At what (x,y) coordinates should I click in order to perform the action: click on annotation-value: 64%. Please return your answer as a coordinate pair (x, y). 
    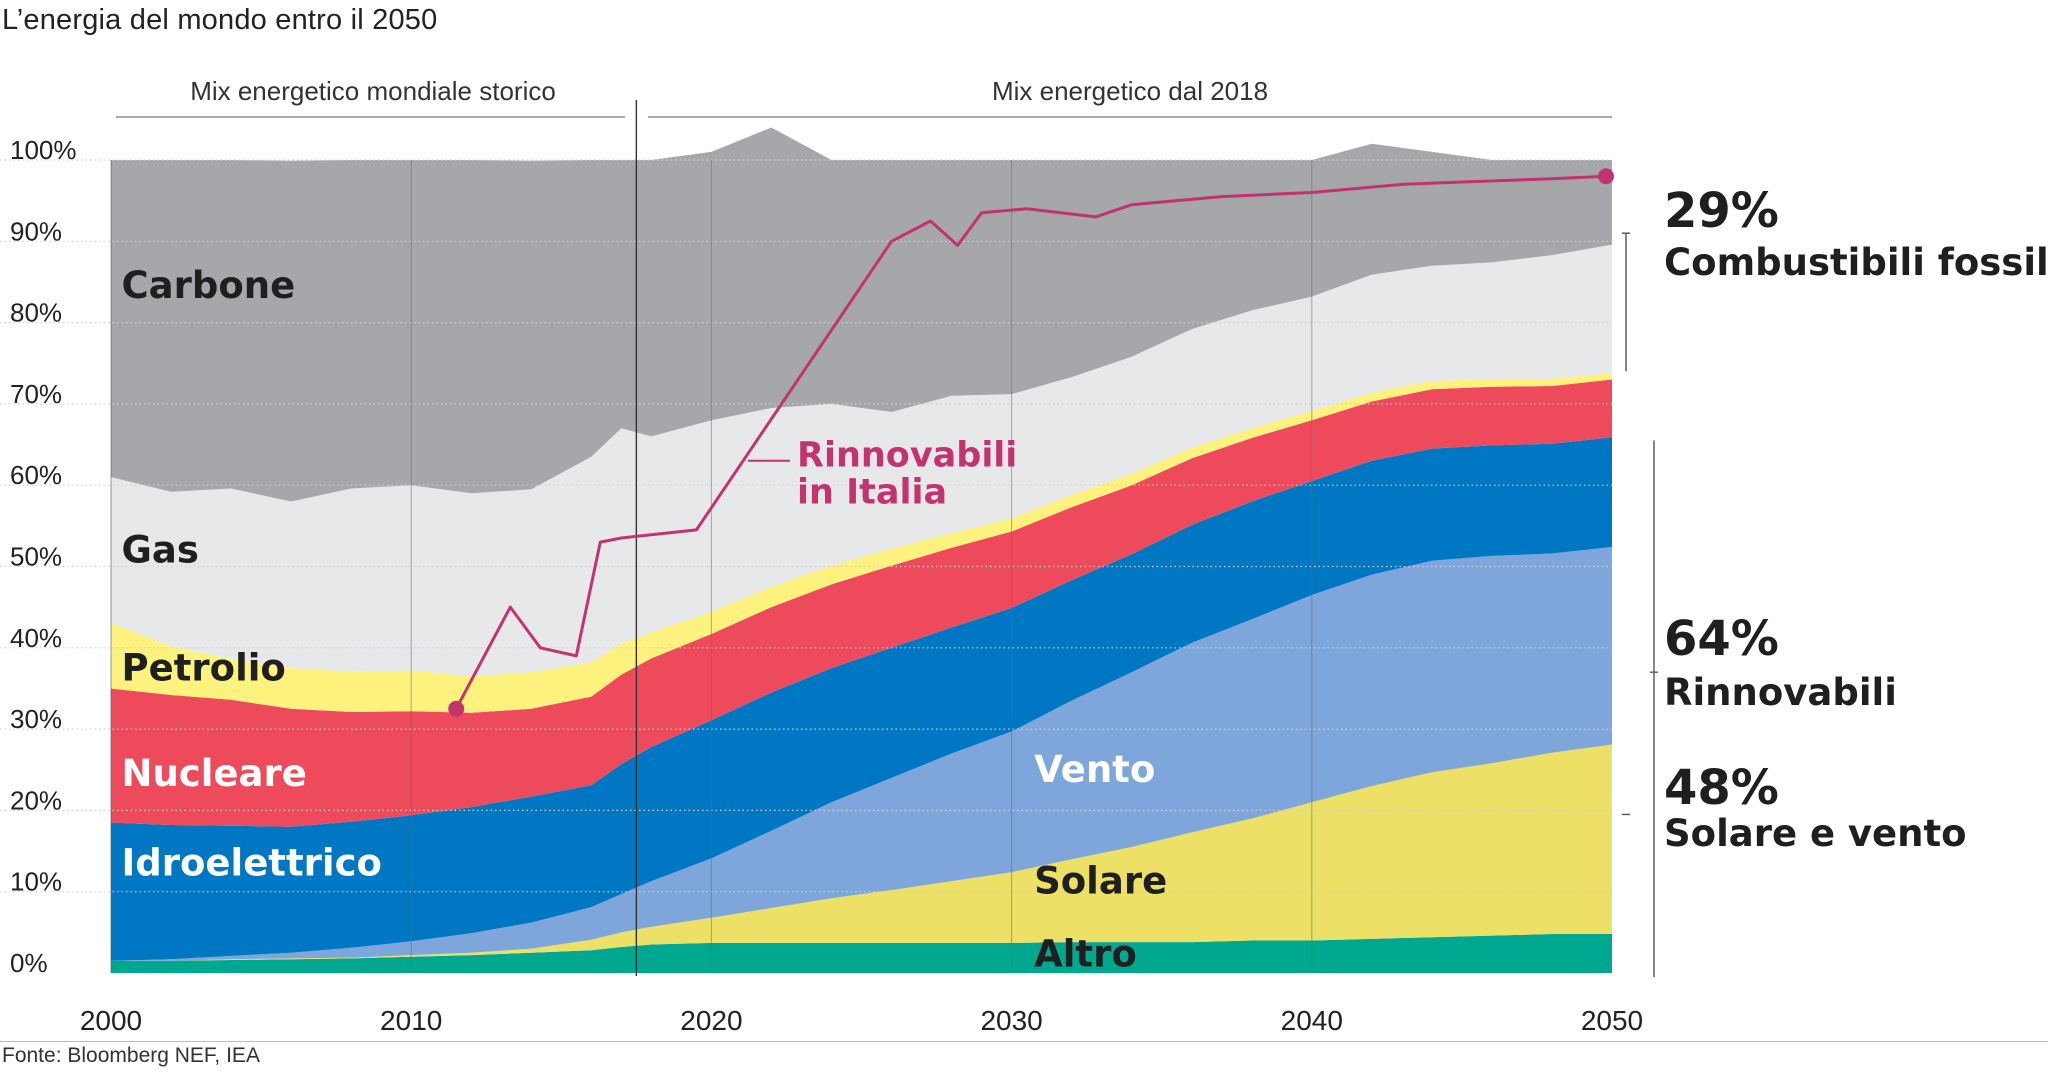
    Looking at the image, I should click on (1721, 639).